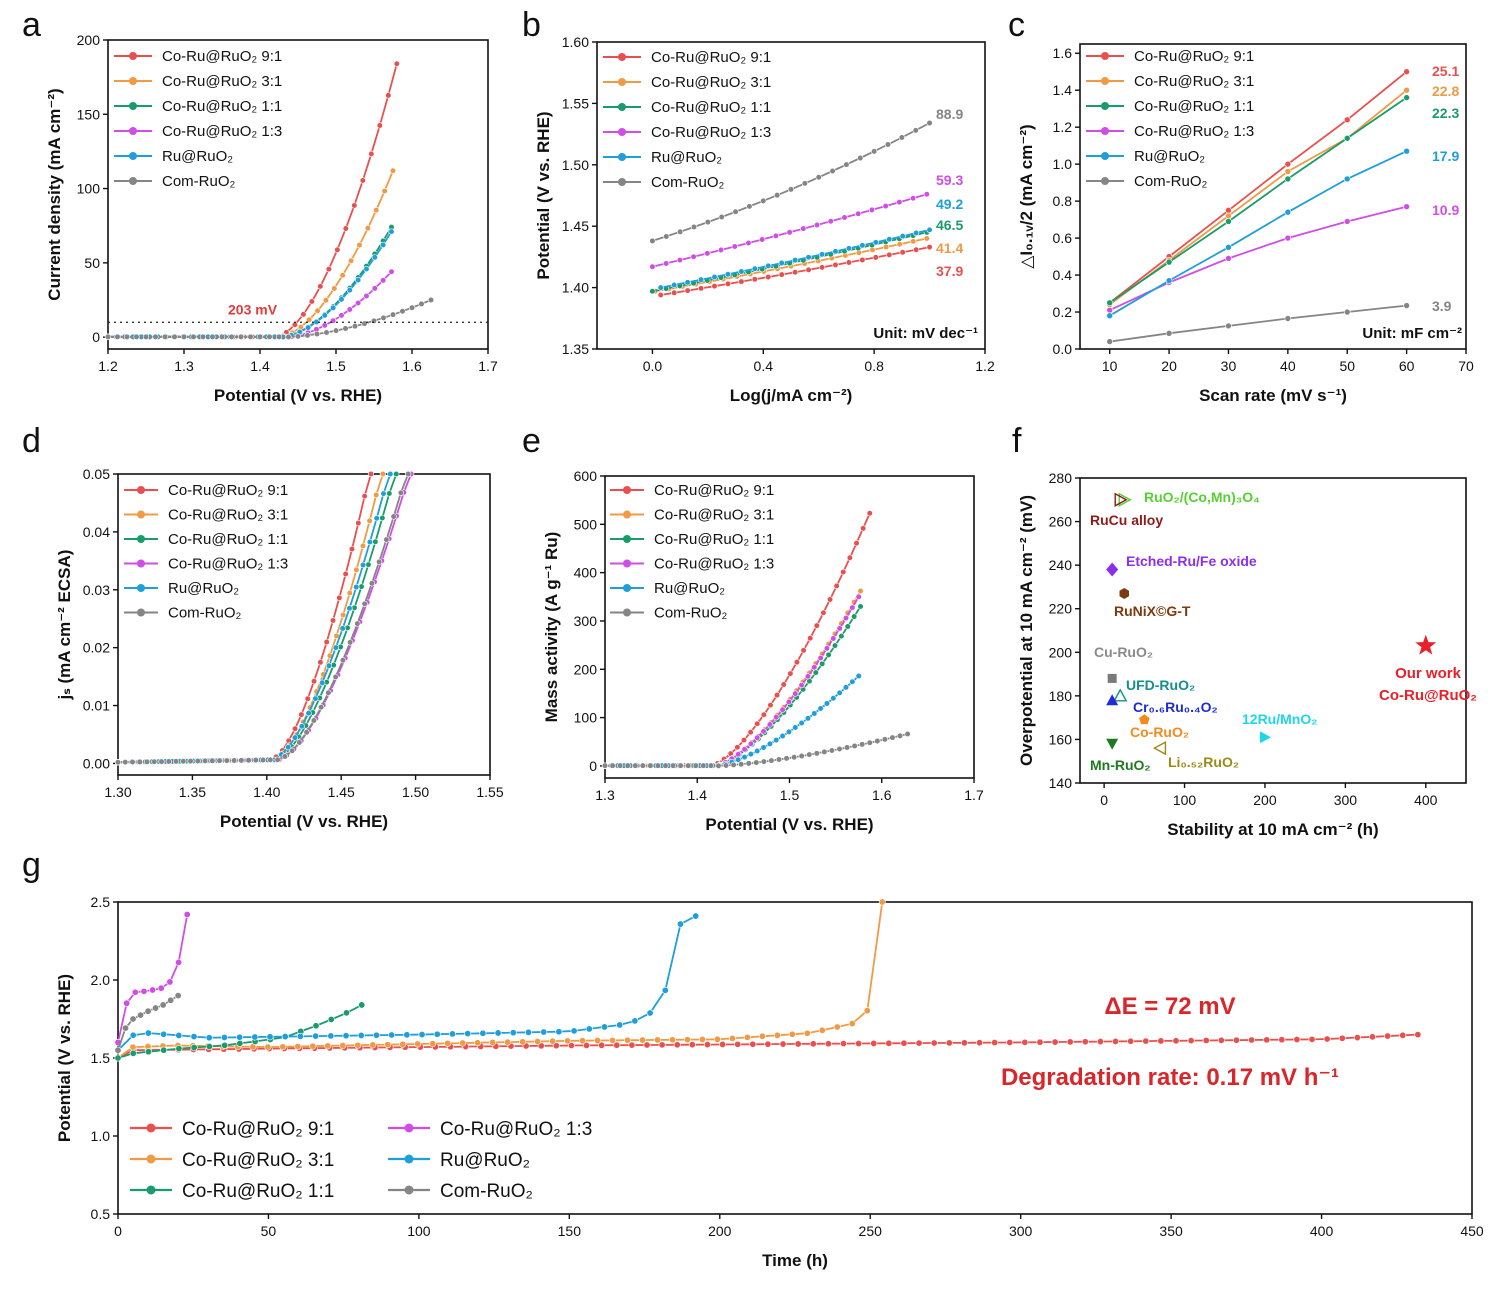 This screenshot has height=1289, width=1495. What do you see at coordinates (1112, 569) in the screenshot?
I see `scatter-marker-diamond` at bounding box center [1112, 569].